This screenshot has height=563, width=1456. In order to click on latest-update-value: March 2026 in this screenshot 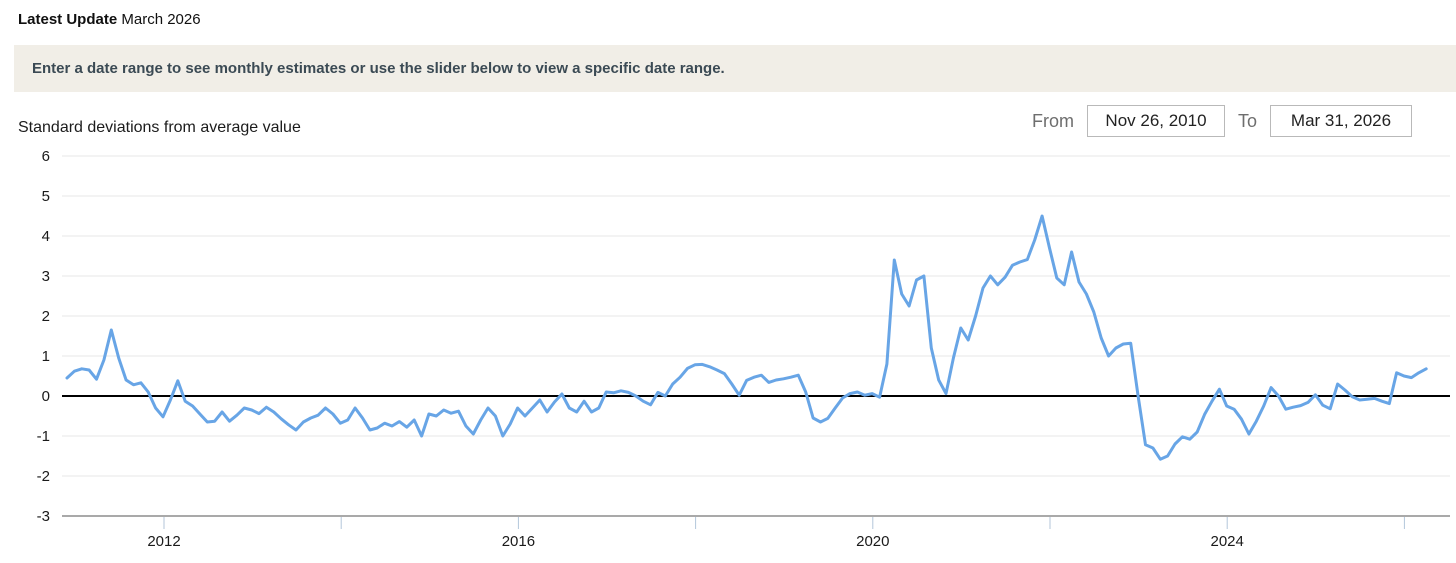, I will do `click(161, 19)`.